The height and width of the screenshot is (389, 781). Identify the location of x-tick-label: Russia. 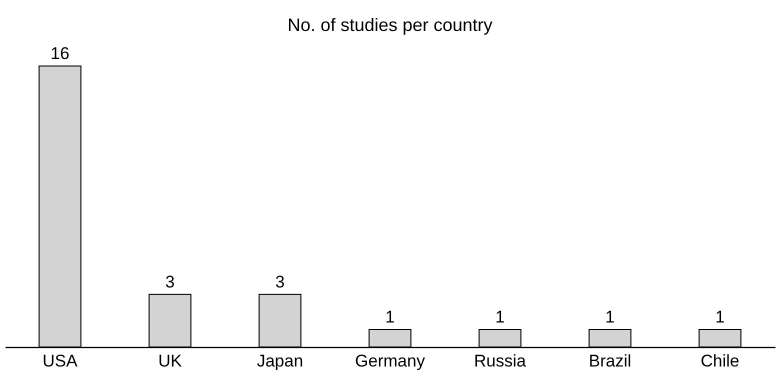
(500, 361).